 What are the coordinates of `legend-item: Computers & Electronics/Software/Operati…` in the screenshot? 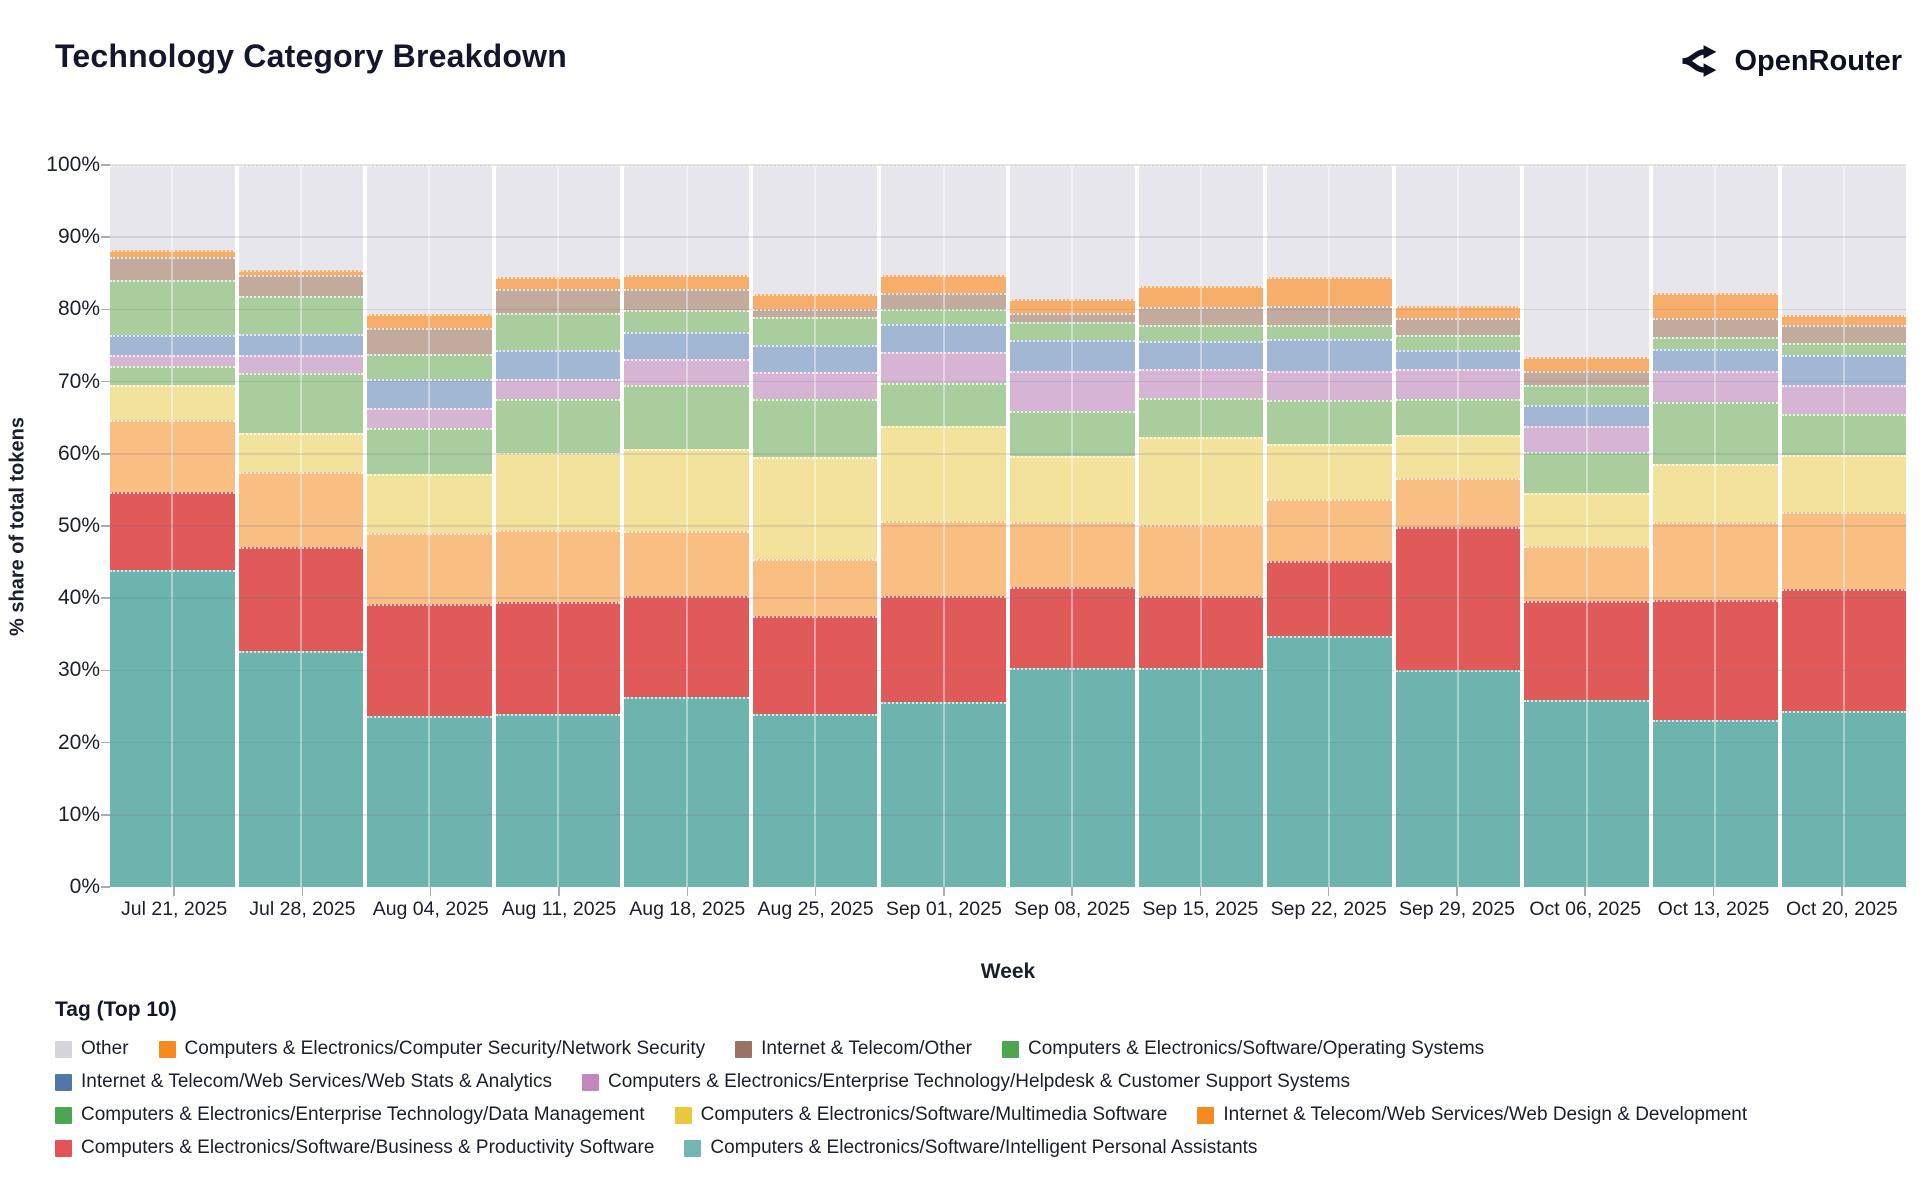 It's located at (1242, 1049).